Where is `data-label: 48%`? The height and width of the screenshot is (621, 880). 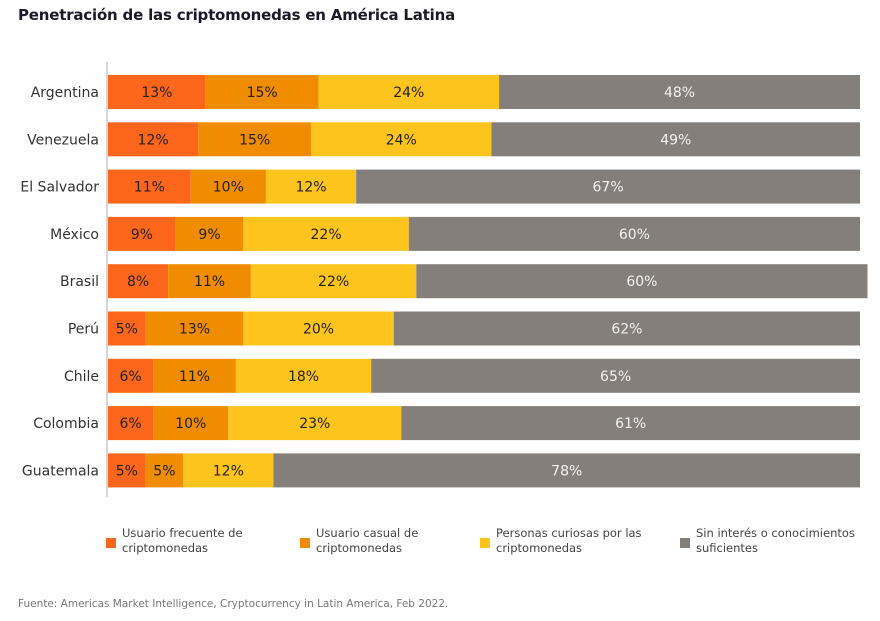
data-label: 48% is located at coordinates (679, 93).